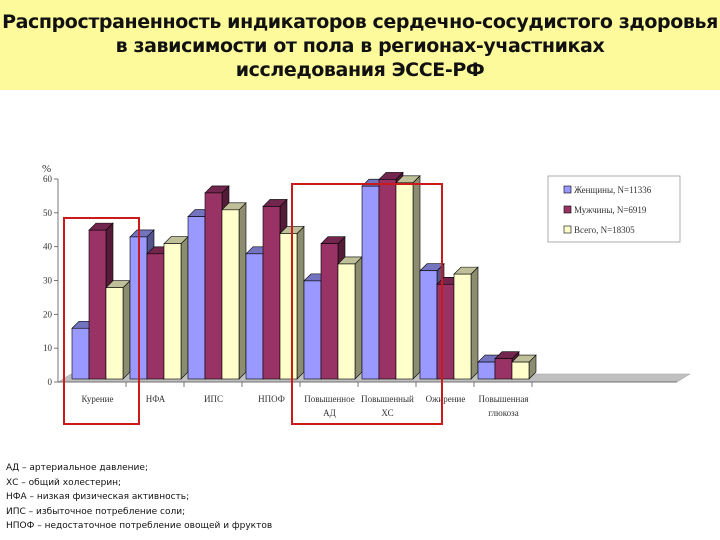 The width and height of the screenshot is (720, 540). Describe the element at coordinates (329, 413) in the screenshot. I see `x-tick-label: АД` at that location.